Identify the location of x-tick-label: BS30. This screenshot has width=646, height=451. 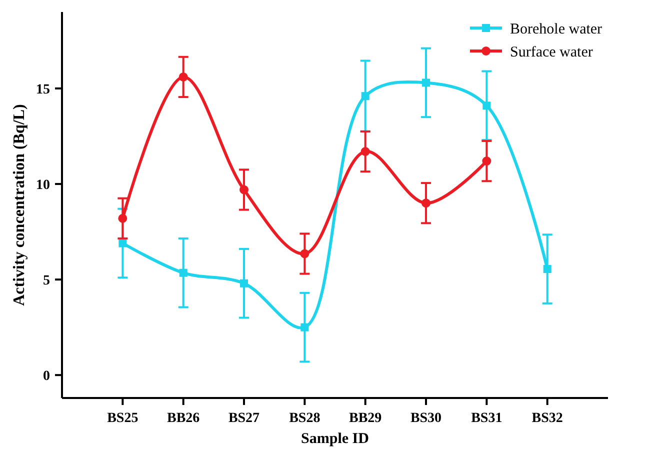
(426, 418).